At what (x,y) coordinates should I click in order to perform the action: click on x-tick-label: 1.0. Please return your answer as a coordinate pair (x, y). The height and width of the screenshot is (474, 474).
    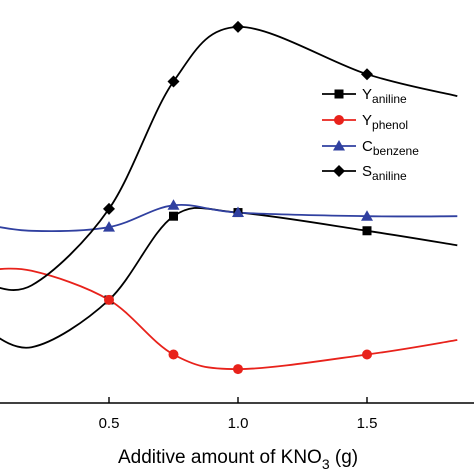
    Looking at the image, I should click on (238, 423).